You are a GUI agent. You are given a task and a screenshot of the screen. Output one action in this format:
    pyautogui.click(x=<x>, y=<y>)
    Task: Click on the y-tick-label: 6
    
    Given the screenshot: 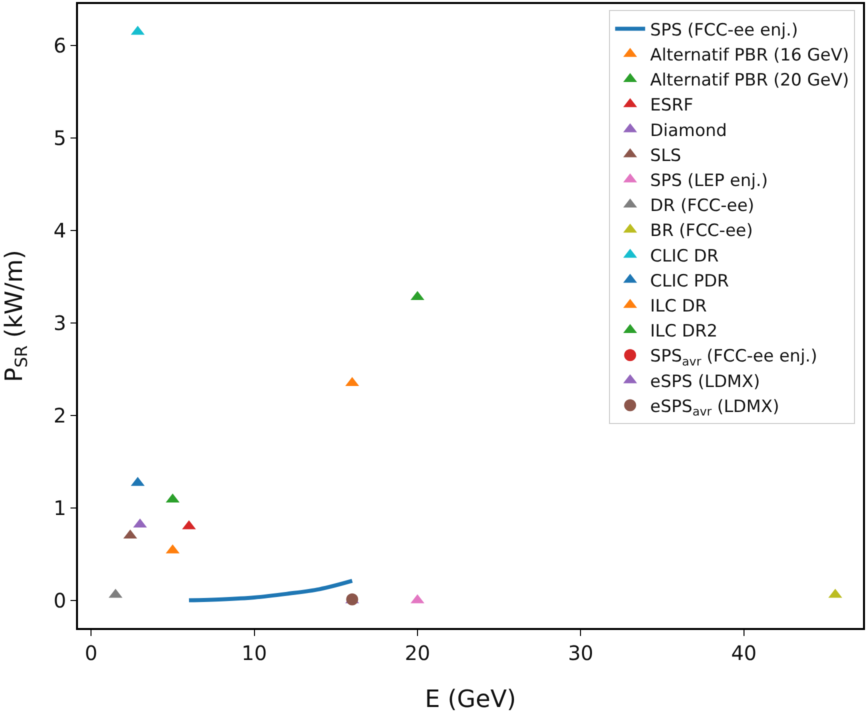 What is the action you would take?
    pyautogui.click(x=60, y=46)
    